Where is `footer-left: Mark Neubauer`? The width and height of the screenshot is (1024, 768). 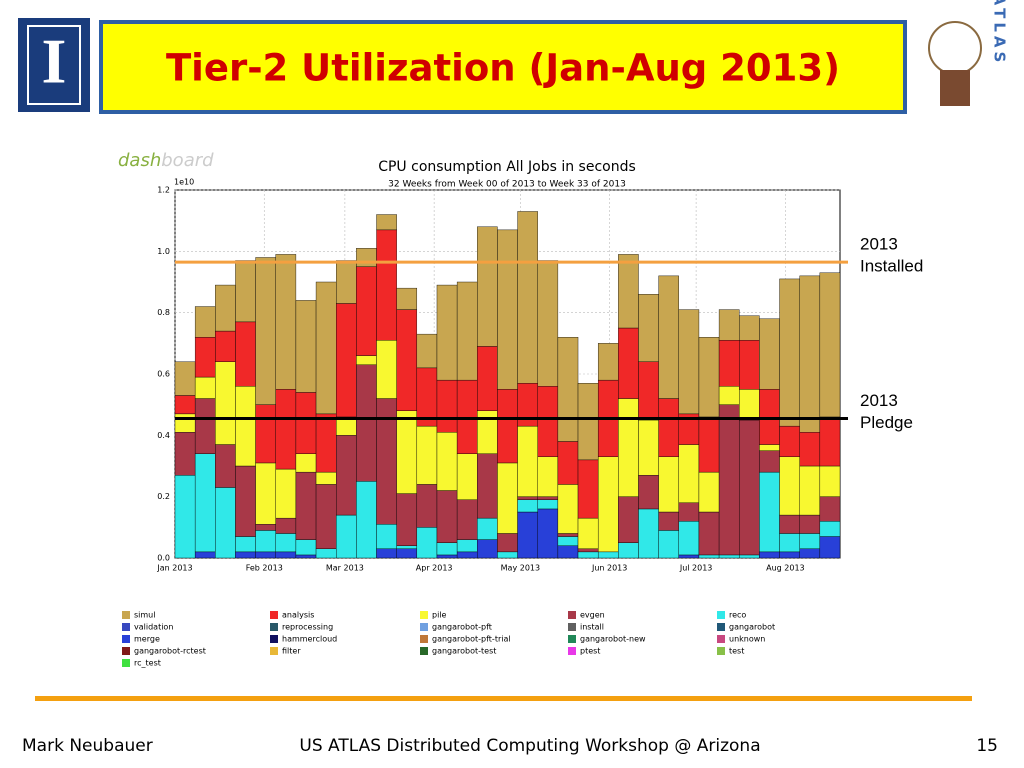
footer-left: Mark Neubauer is located at coordinates (87, 746).